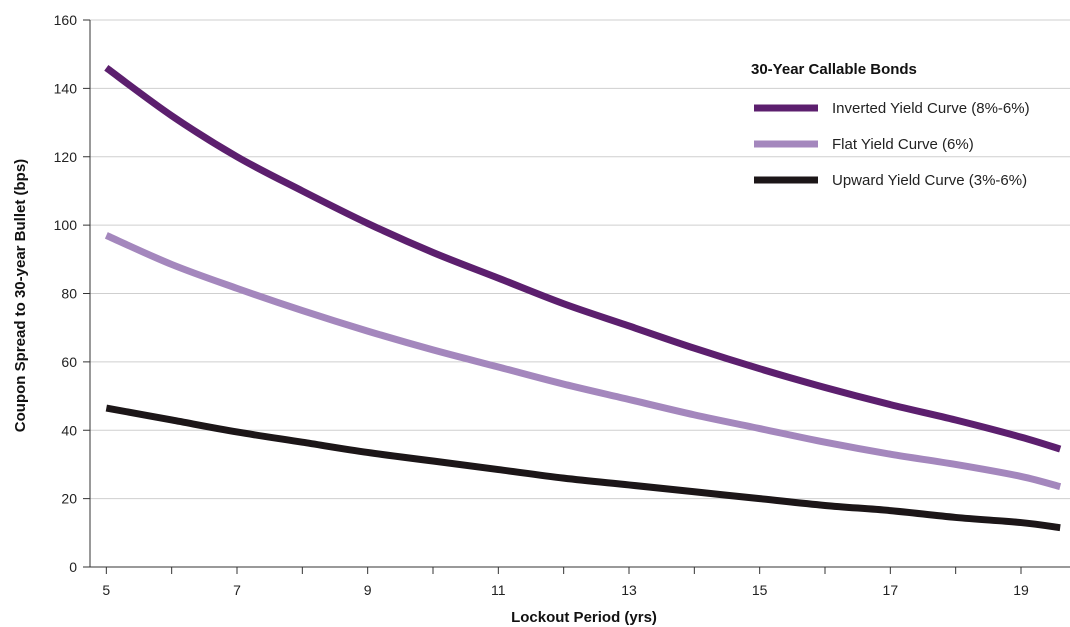 The image size is (1070, 627). Describe the element at coordinates (66, 20) in the screenshot. I see `y-tick-label: 160` at that location.